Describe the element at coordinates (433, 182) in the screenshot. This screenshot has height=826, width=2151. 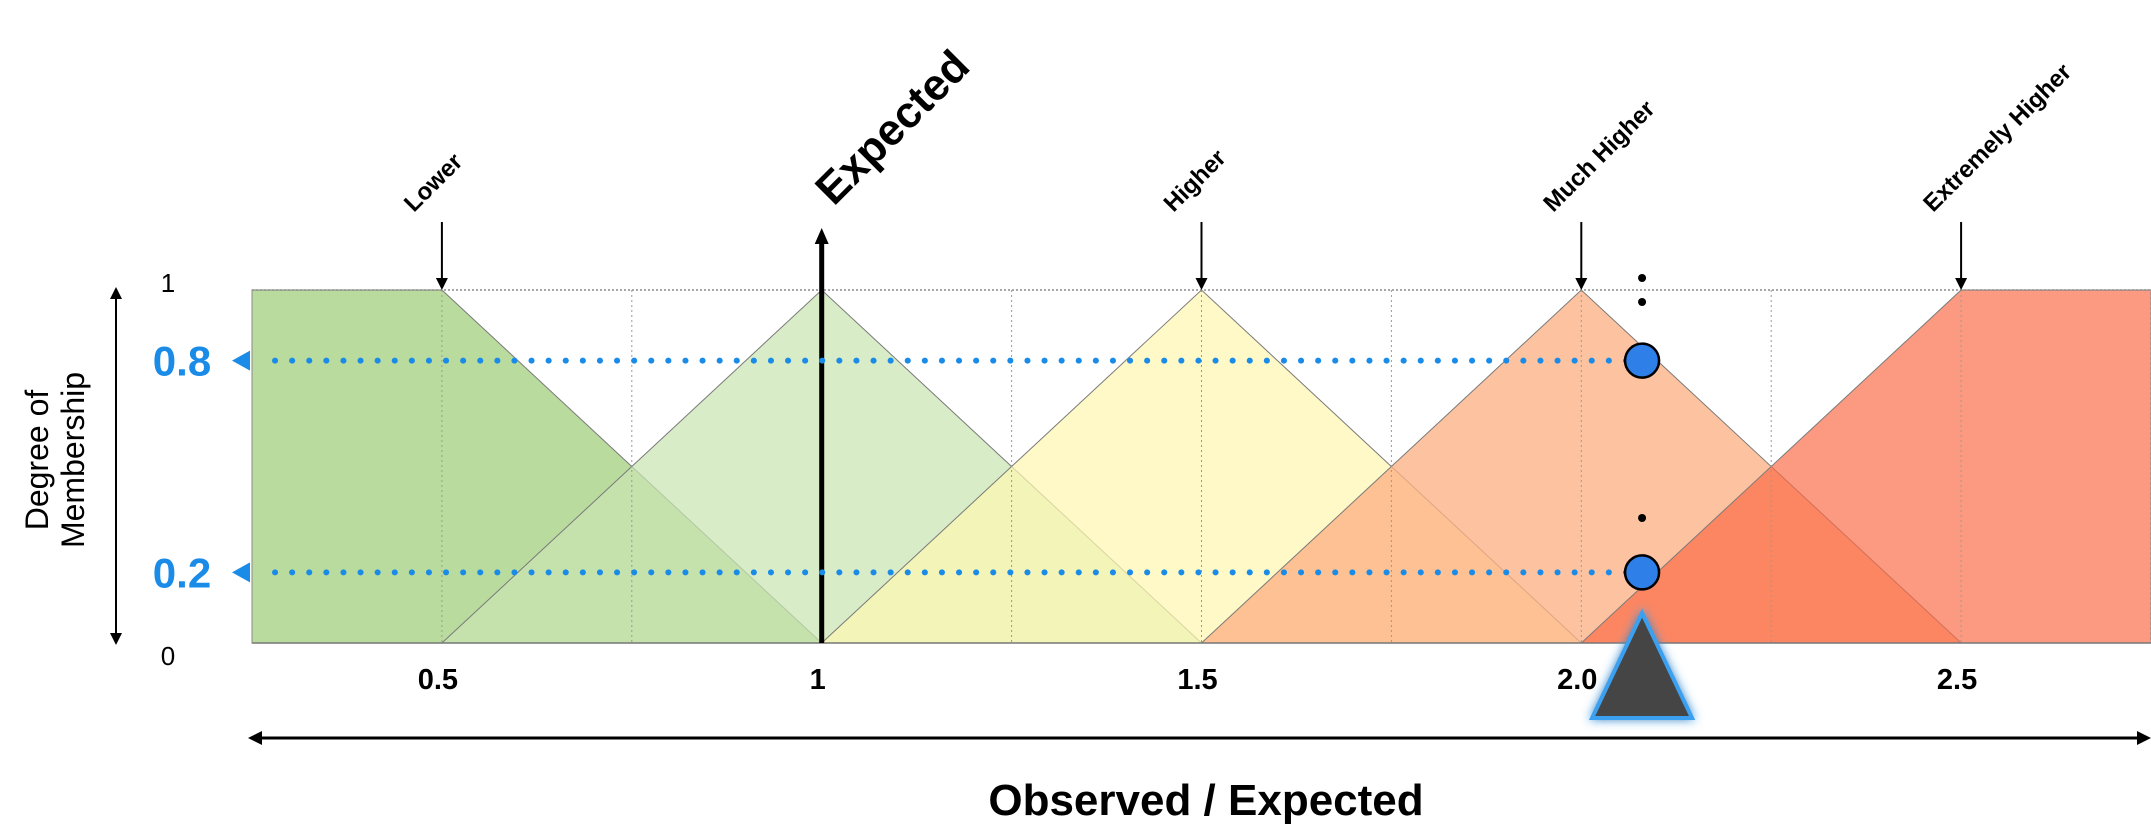
I see `set-label: Lower` at that location.